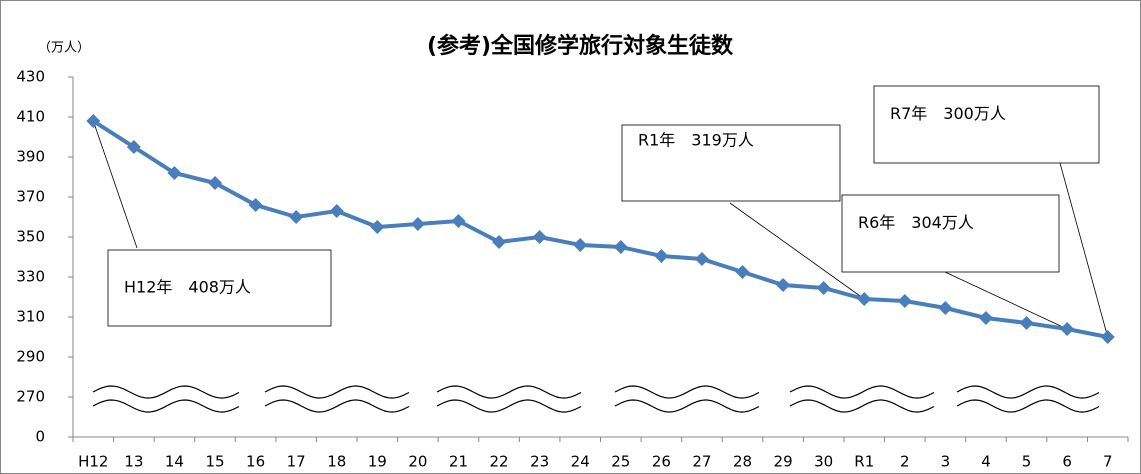  Describe the element at coordinates (986, 462) in the screenshot. I see `x-tick-label: 4` at that location.